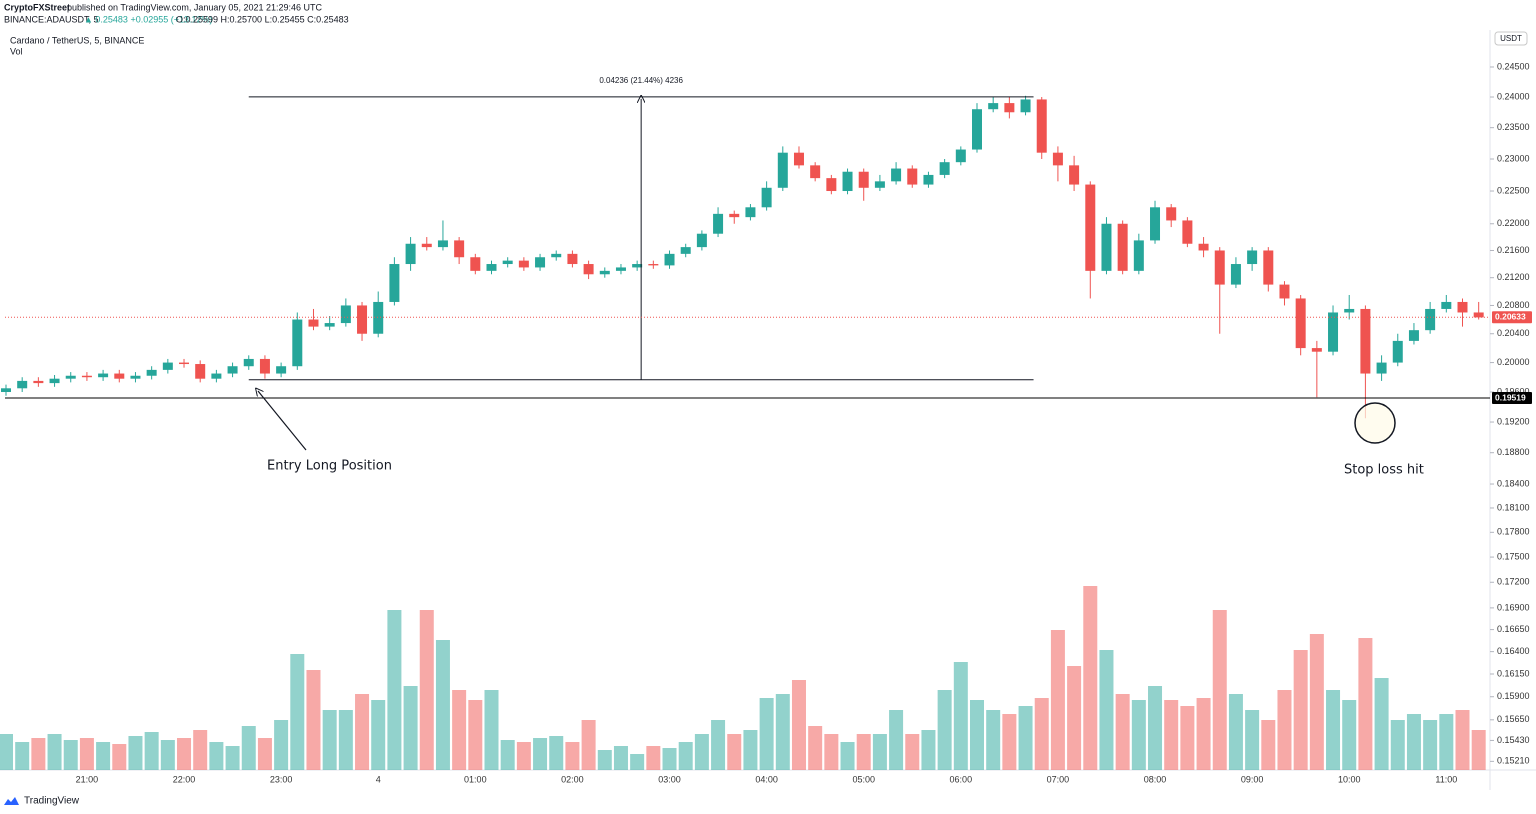 This screenshot has width=1536, height=814. What do you see at coordinates (1155, 779) in the screenshot?
I see `x-tick-label: 08:00` at bounding box center [1155, 779].